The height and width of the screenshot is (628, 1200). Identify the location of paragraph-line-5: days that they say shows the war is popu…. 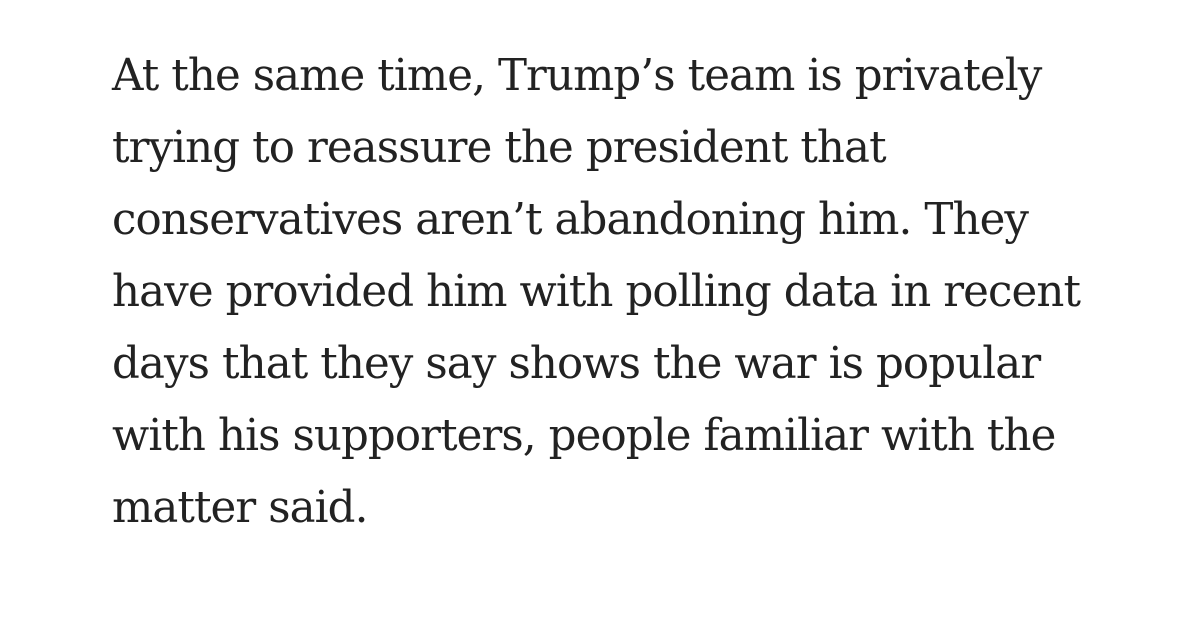
(576, 364).